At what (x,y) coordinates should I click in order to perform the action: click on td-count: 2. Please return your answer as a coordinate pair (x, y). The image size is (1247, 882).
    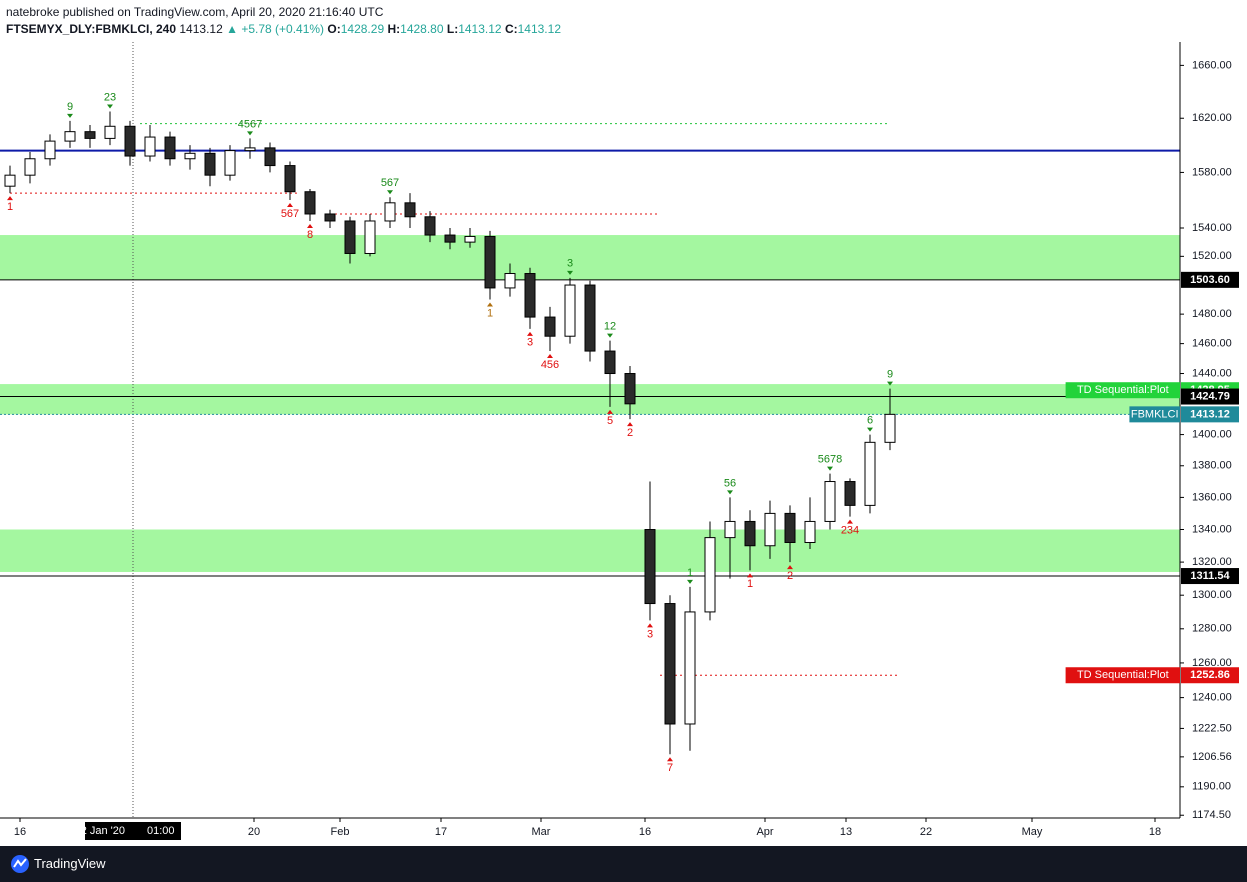
    Looking at the image, I should click on (790, 576).